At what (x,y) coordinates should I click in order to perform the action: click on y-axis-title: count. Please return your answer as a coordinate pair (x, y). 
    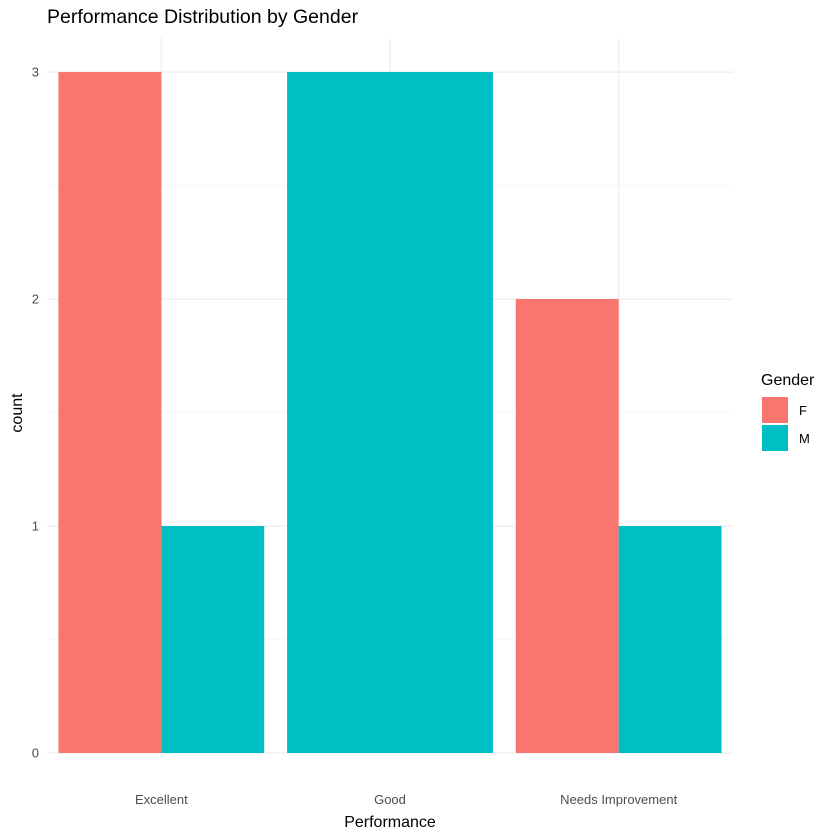
    Looking at the image, I should click on (17, 413).